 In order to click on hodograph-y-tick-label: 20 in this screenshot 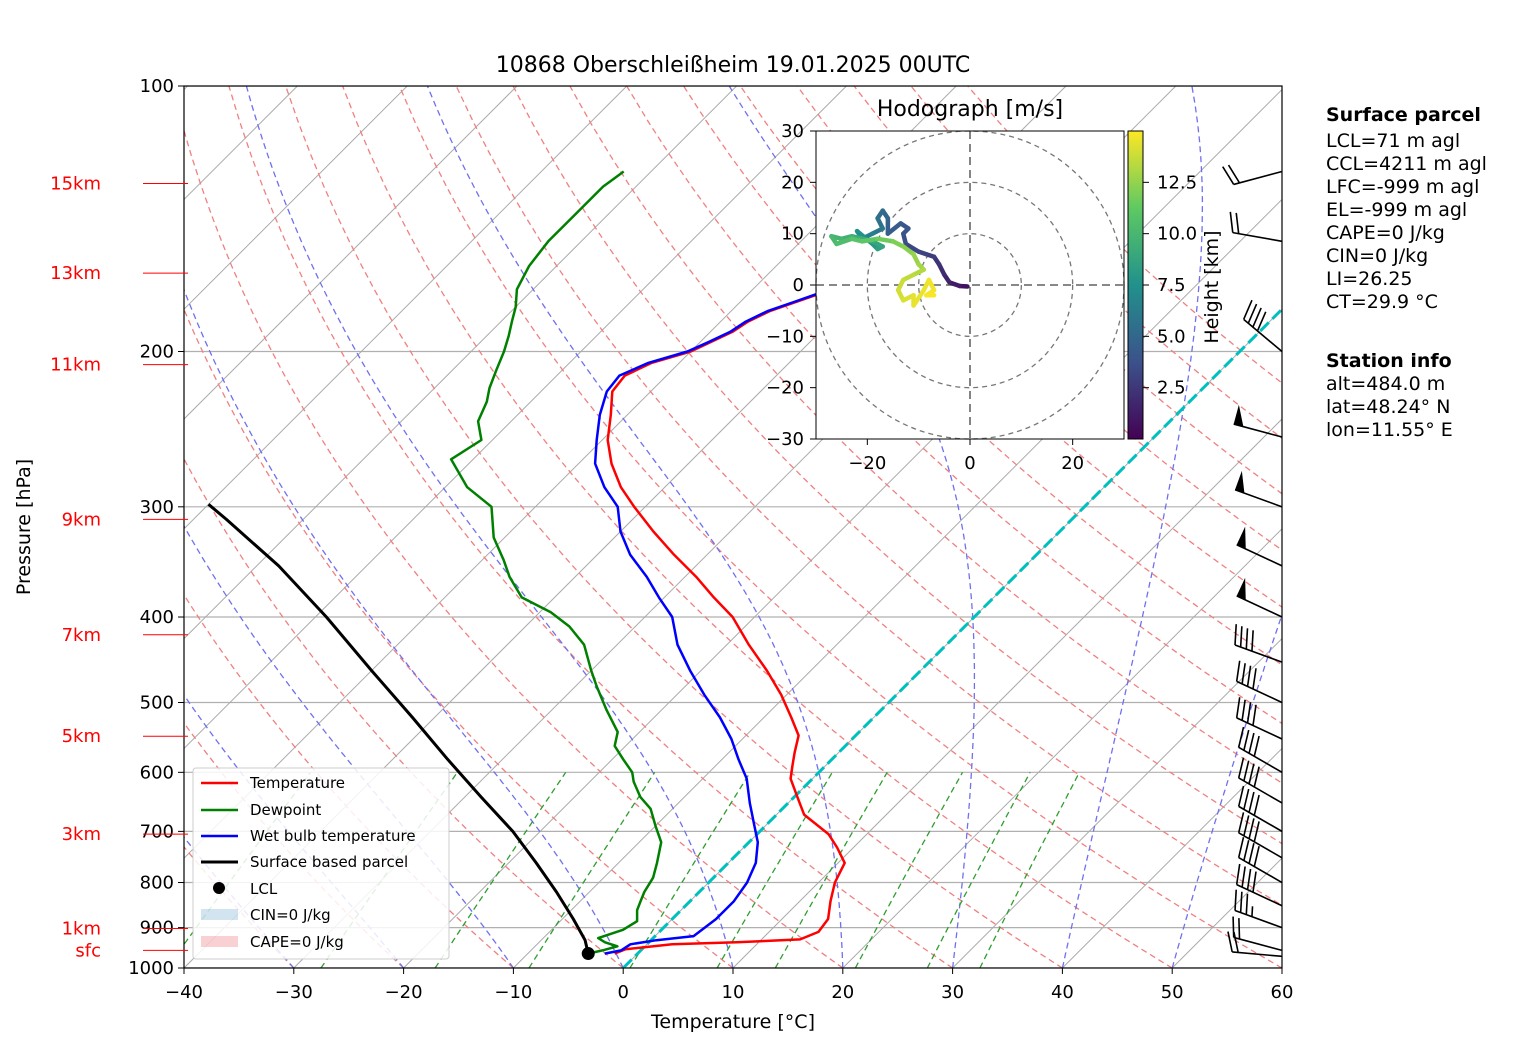, I will do `click(792, 182)`.